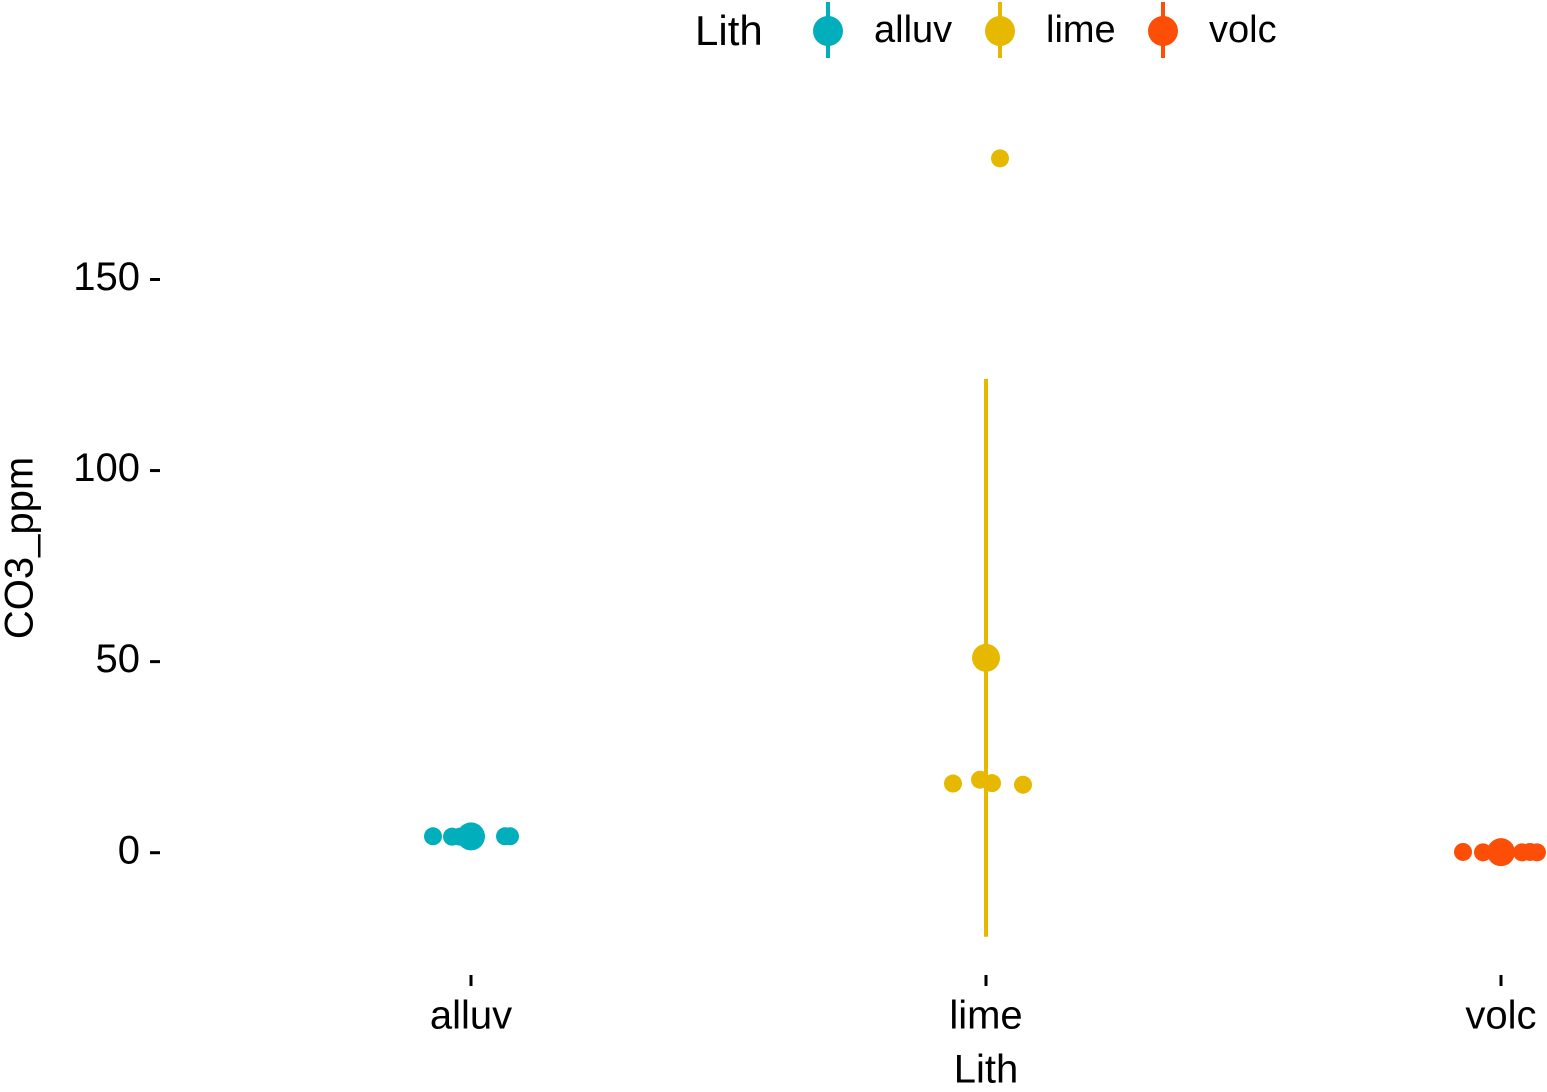 The height and width of the screenshot is (1092, 1547). What do you see at coordinates (129, 850) in the screenshot?
I see `y-tick-label: 0` at bounding box center [129, 850].